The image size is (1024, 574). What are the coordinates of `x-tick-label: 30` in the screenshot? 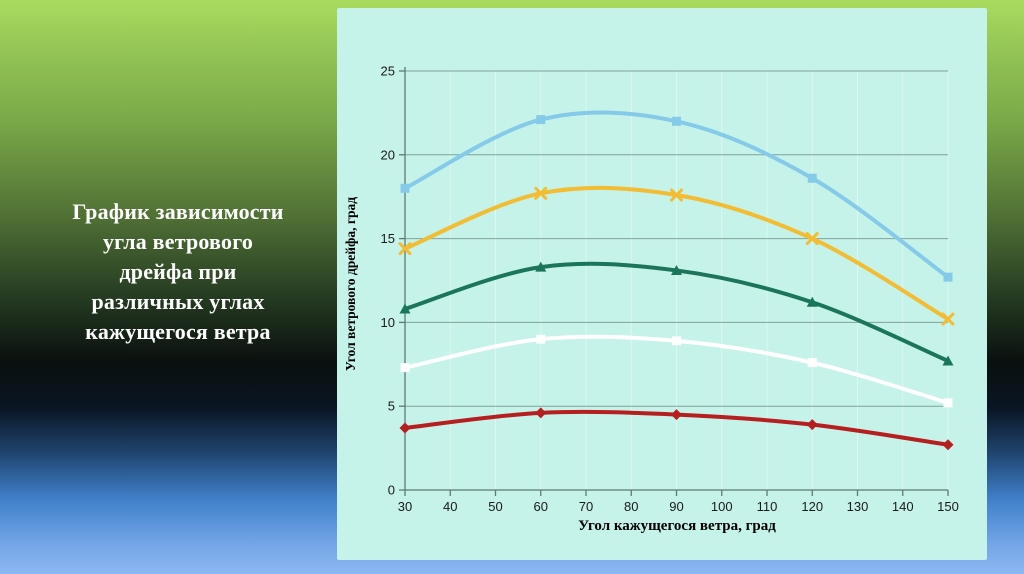 It's located at (405, 506).